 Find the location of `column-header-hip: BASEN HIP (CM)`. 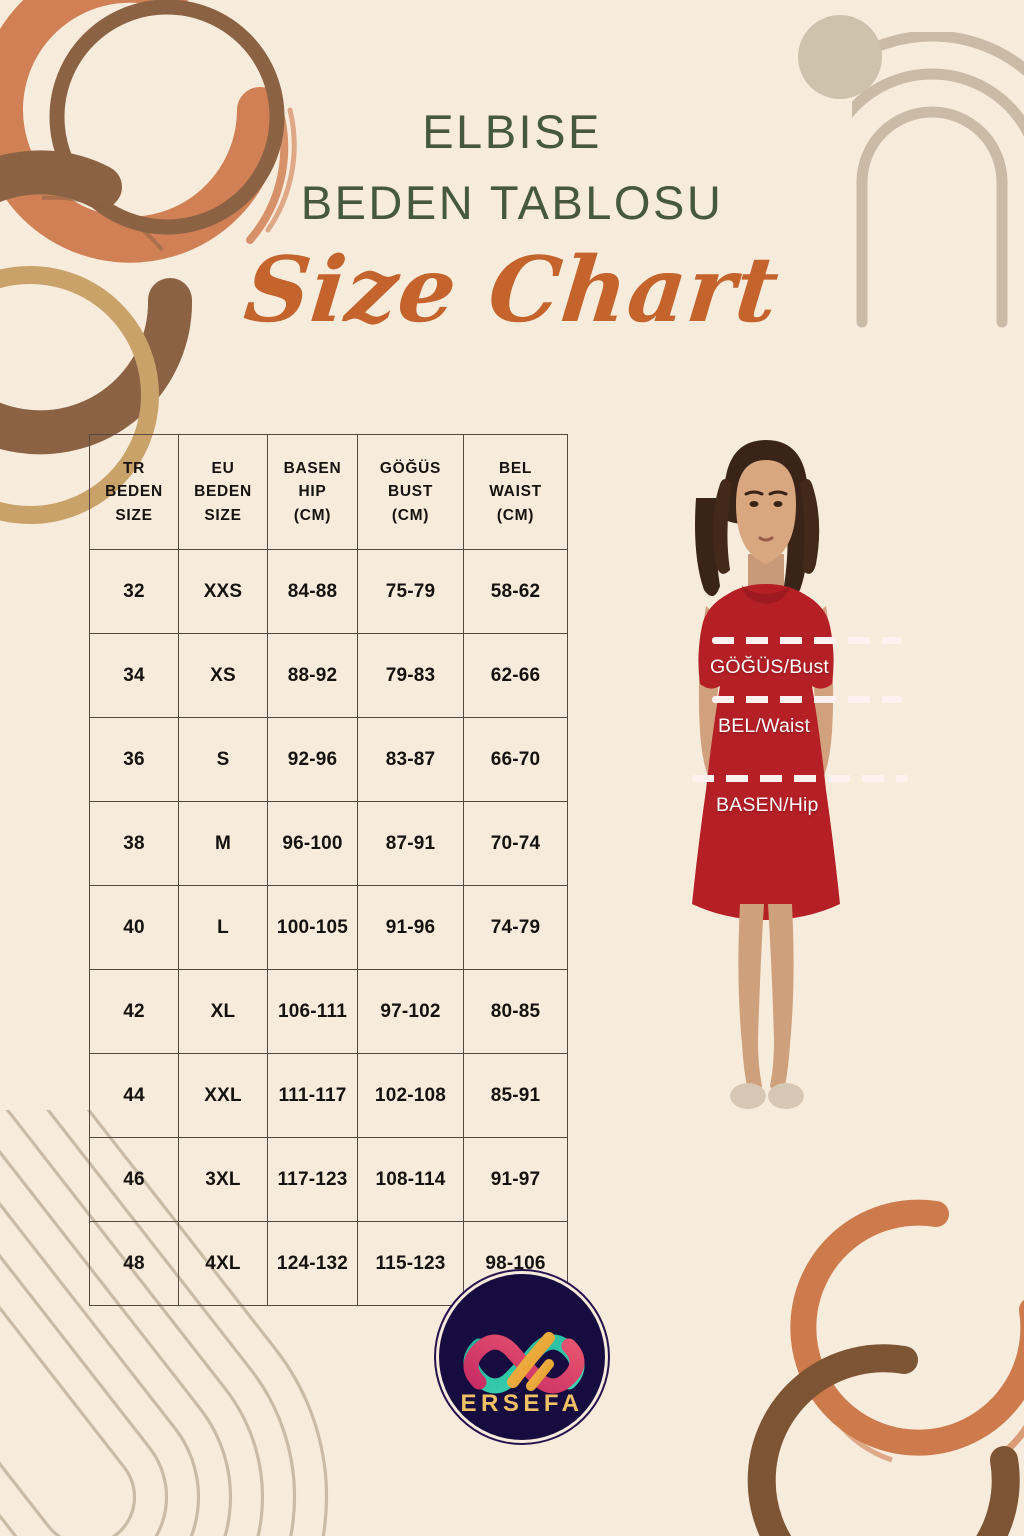

column-header-hip: BASEN HIP (CM) is located at coordinates (312, 492).